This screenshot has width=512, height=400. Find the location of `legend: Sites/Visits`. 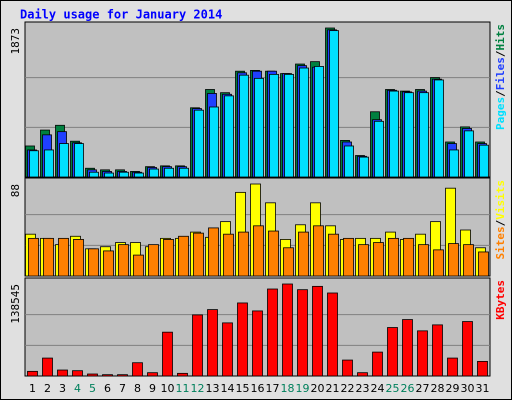

legend: Sites/Visits is located at coordinates (500, 220).